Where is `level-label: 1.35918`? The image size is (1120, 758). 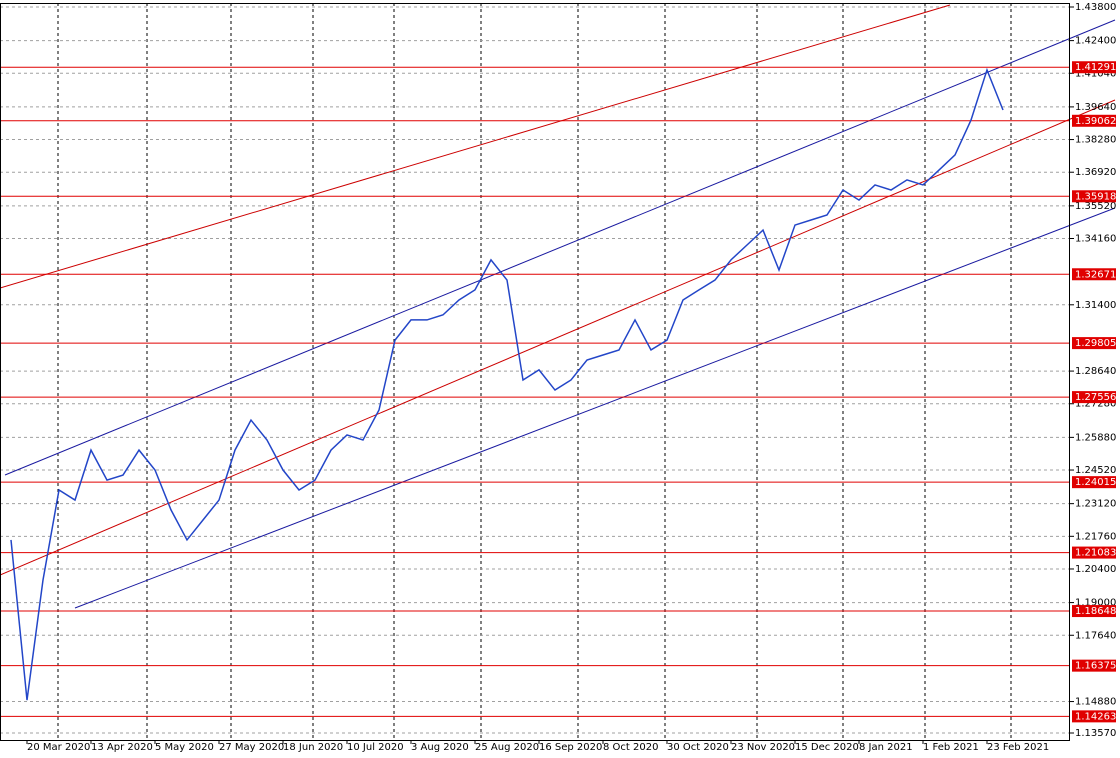
level-label: 1.35918 is located at coordinates (1095, 196).